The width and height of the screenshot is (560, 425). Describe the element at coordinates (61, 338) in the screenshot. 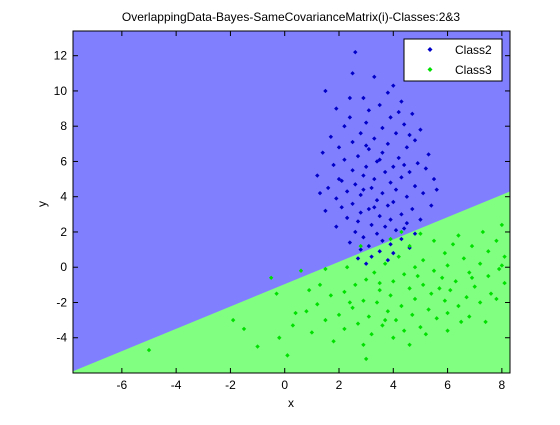

I see `y-tick-label: -4` at that location.